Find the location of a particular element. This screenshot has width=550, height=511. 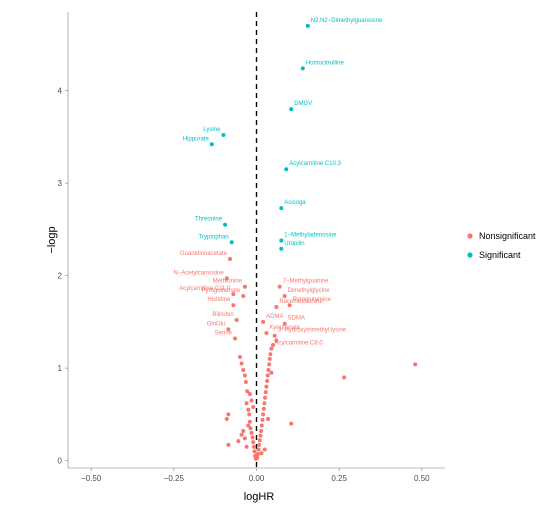

point-label: Tryptophan is located at coordinates (214, 237).